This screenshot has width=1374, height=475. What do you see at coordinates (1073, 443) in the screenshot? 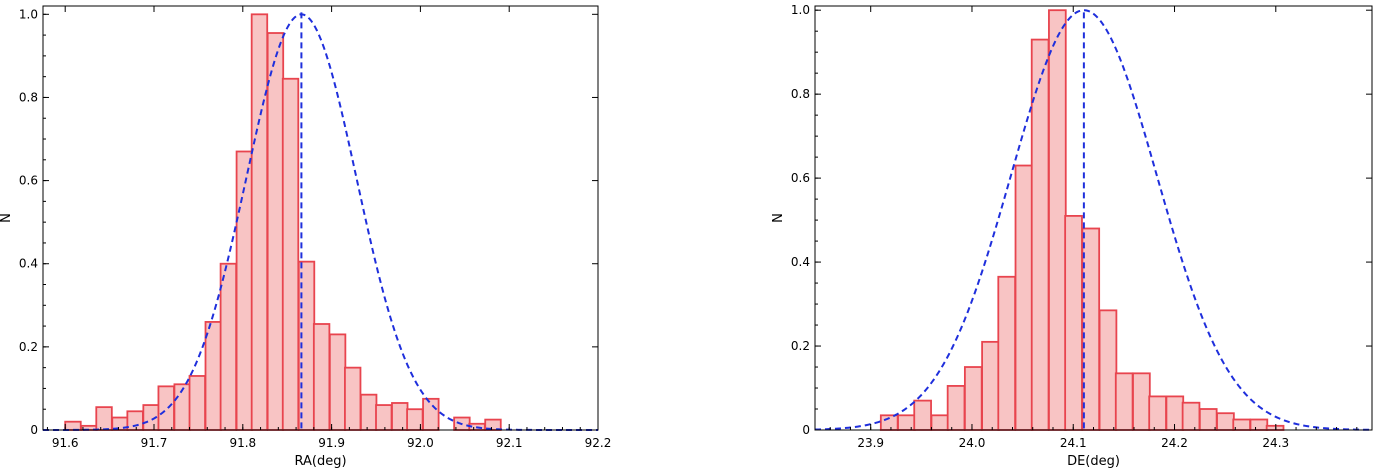
I see `de-x-tick-label: 24.1` at bounding box center [1073, 443].